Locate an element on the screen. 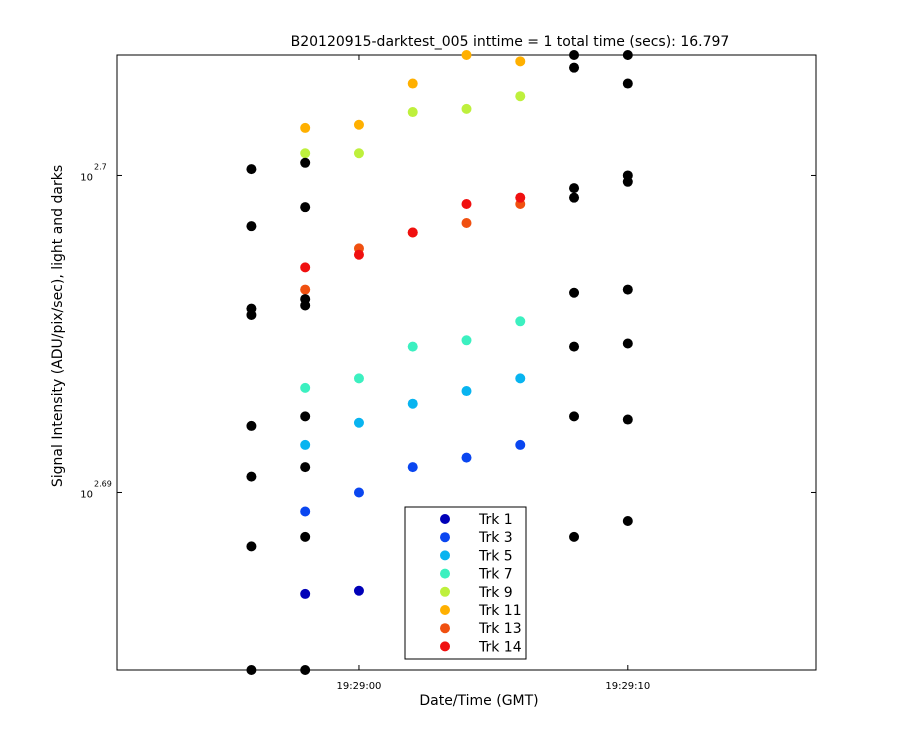  y-tick-label-exponent: 2.69 is located at coordinates (103, 483).